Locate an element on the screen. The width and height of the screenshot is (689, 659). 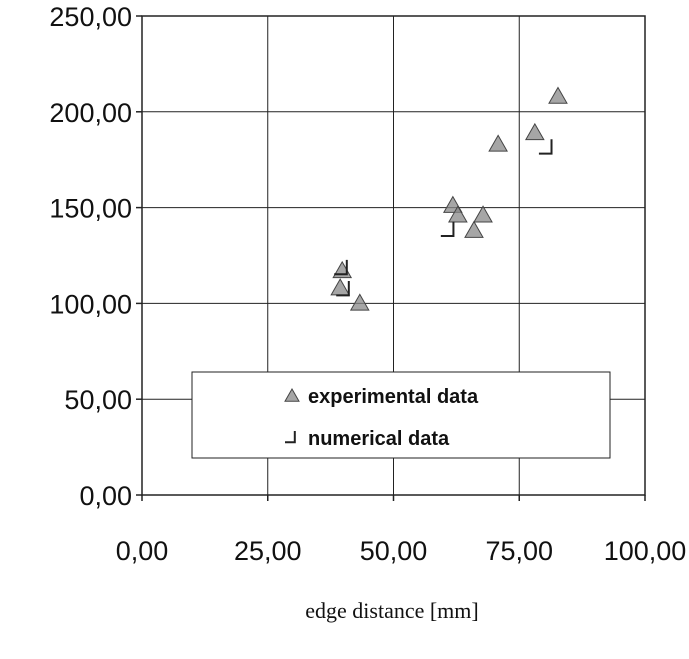
y-tick-label: 200,00 is located at coordinates (90, 113).